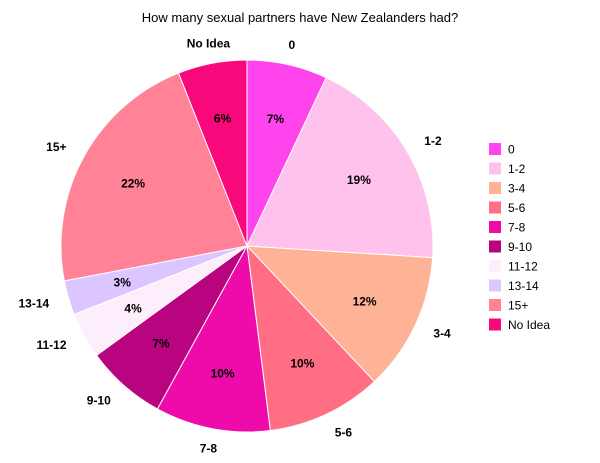 This screenshot has height=463, width=600. What do you see at coordinates (302, 364) in the screenshot?
I see `pct-label-5-6: 10%` at bounding box center [302, 364].